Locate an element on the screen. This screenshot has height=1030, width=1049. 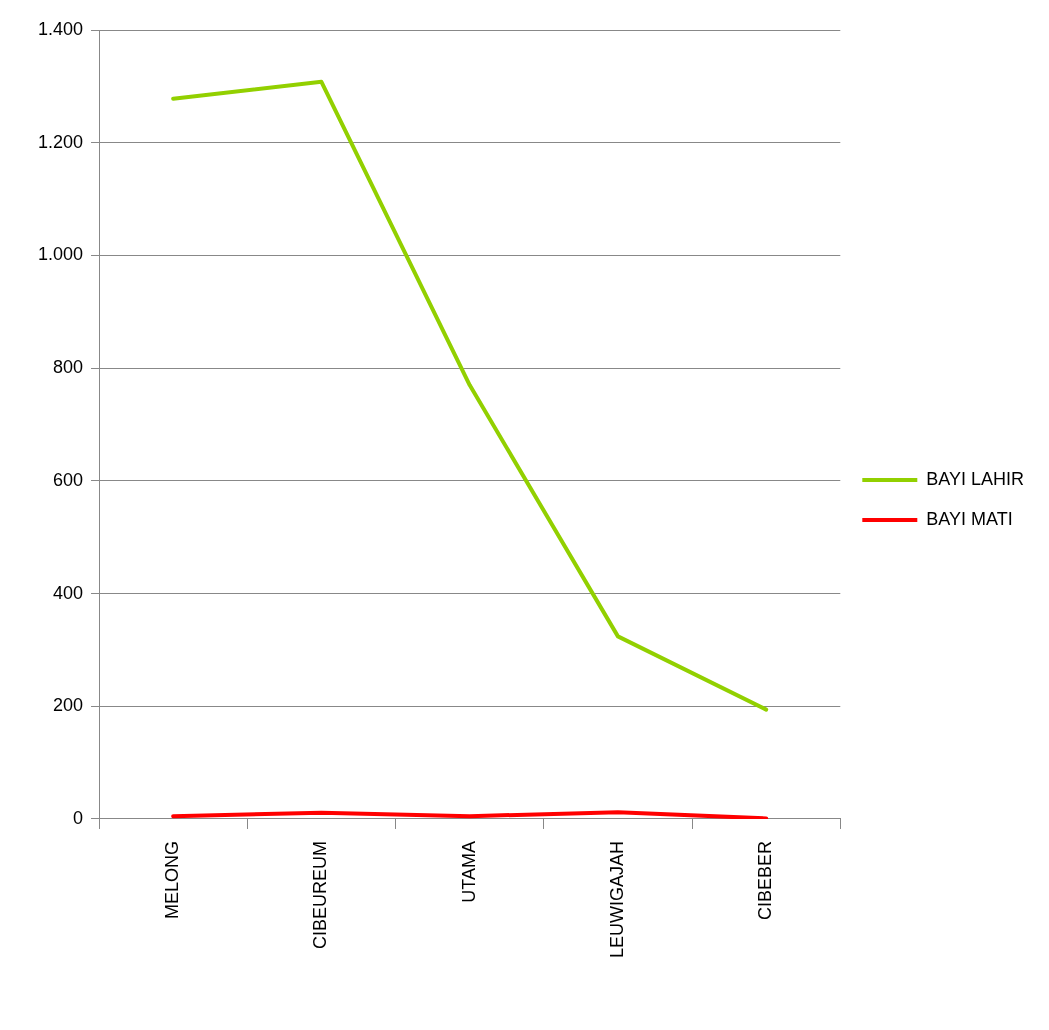
y-tick-label: 600 is located at coordinates (68, 479).